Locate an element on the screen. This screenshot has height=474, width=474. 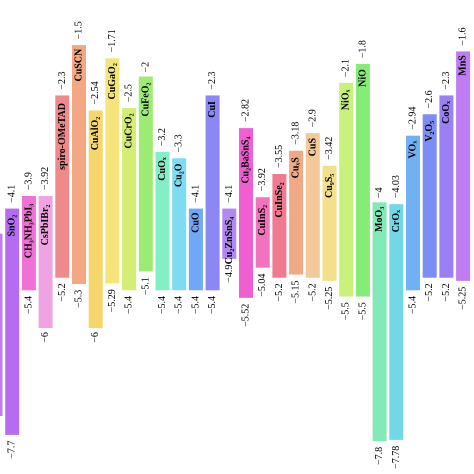
band-bar-crox is located at coordinates (396, 322).